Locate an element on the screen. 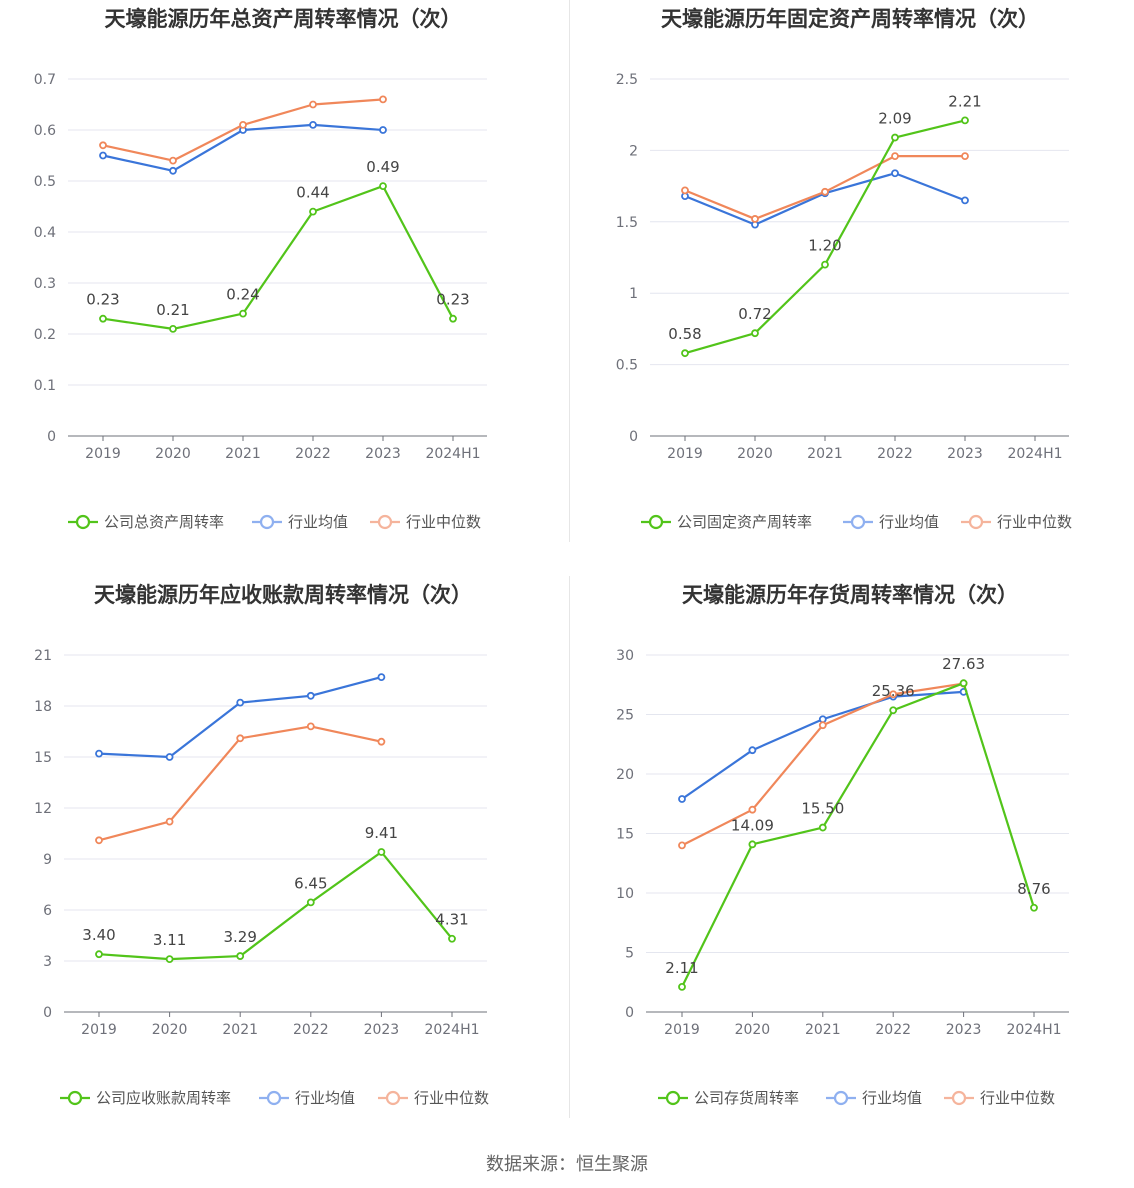 The height and width of the screenshot is (1188, 1134). y-tick-label: 9 is located at coordinates (47, 860).